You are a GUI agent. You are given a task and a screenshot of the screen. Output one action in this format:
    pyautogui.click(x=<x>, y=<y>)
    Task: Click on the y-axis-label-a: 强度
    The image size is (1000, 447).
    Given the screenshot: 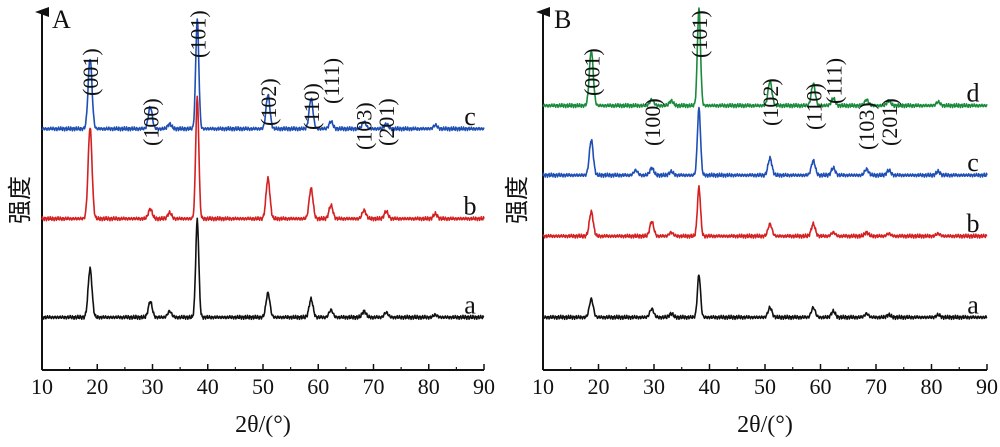 What is the action you would take?
    pyautogui.click(x=20, y=200)
    